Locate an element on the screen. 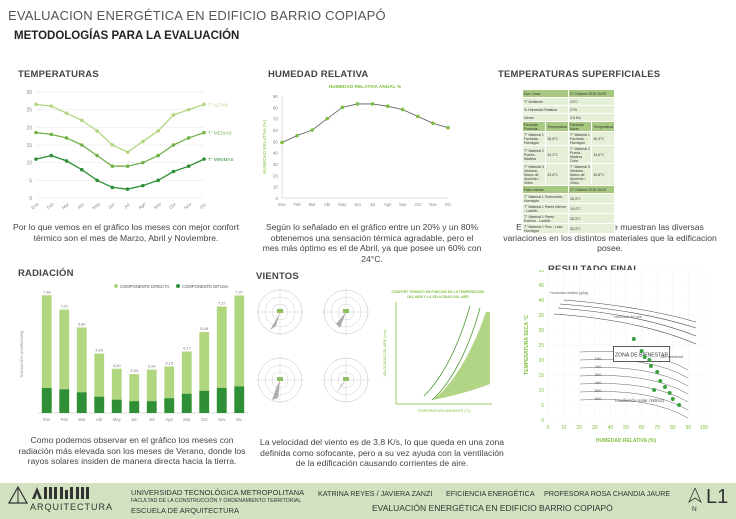 The image size is (736, 519). y-axis-label: VELOCIDAD DEL AIRE (m/s) is located at coordinates (385, 353).